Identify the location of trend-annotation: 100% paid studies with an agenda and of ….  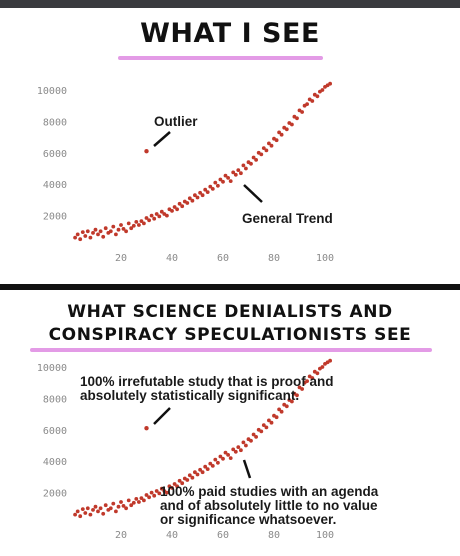
(269, 493).